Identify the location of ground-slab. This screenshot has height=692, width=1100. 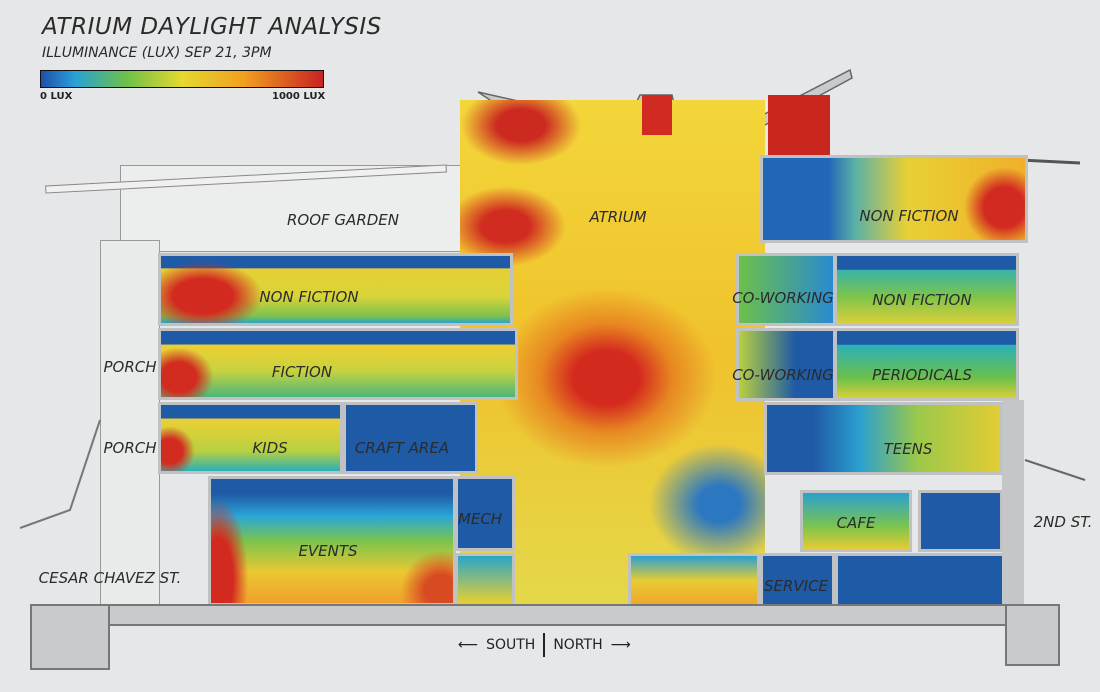
(545, 615).